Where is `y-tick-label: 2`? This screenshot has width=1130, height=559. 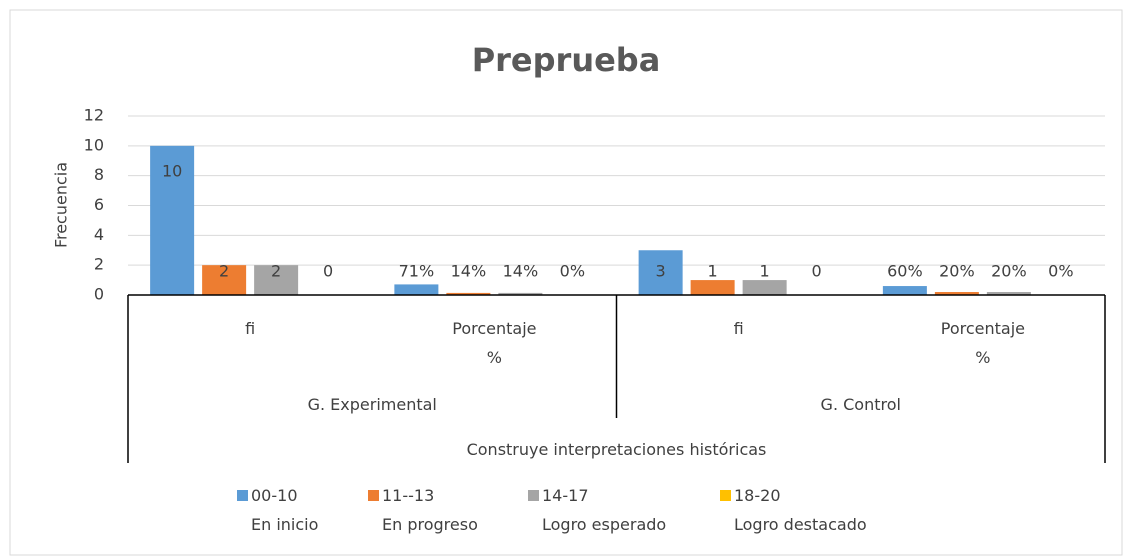
y-tick-label: 2 is located at coordinates (99, 264).